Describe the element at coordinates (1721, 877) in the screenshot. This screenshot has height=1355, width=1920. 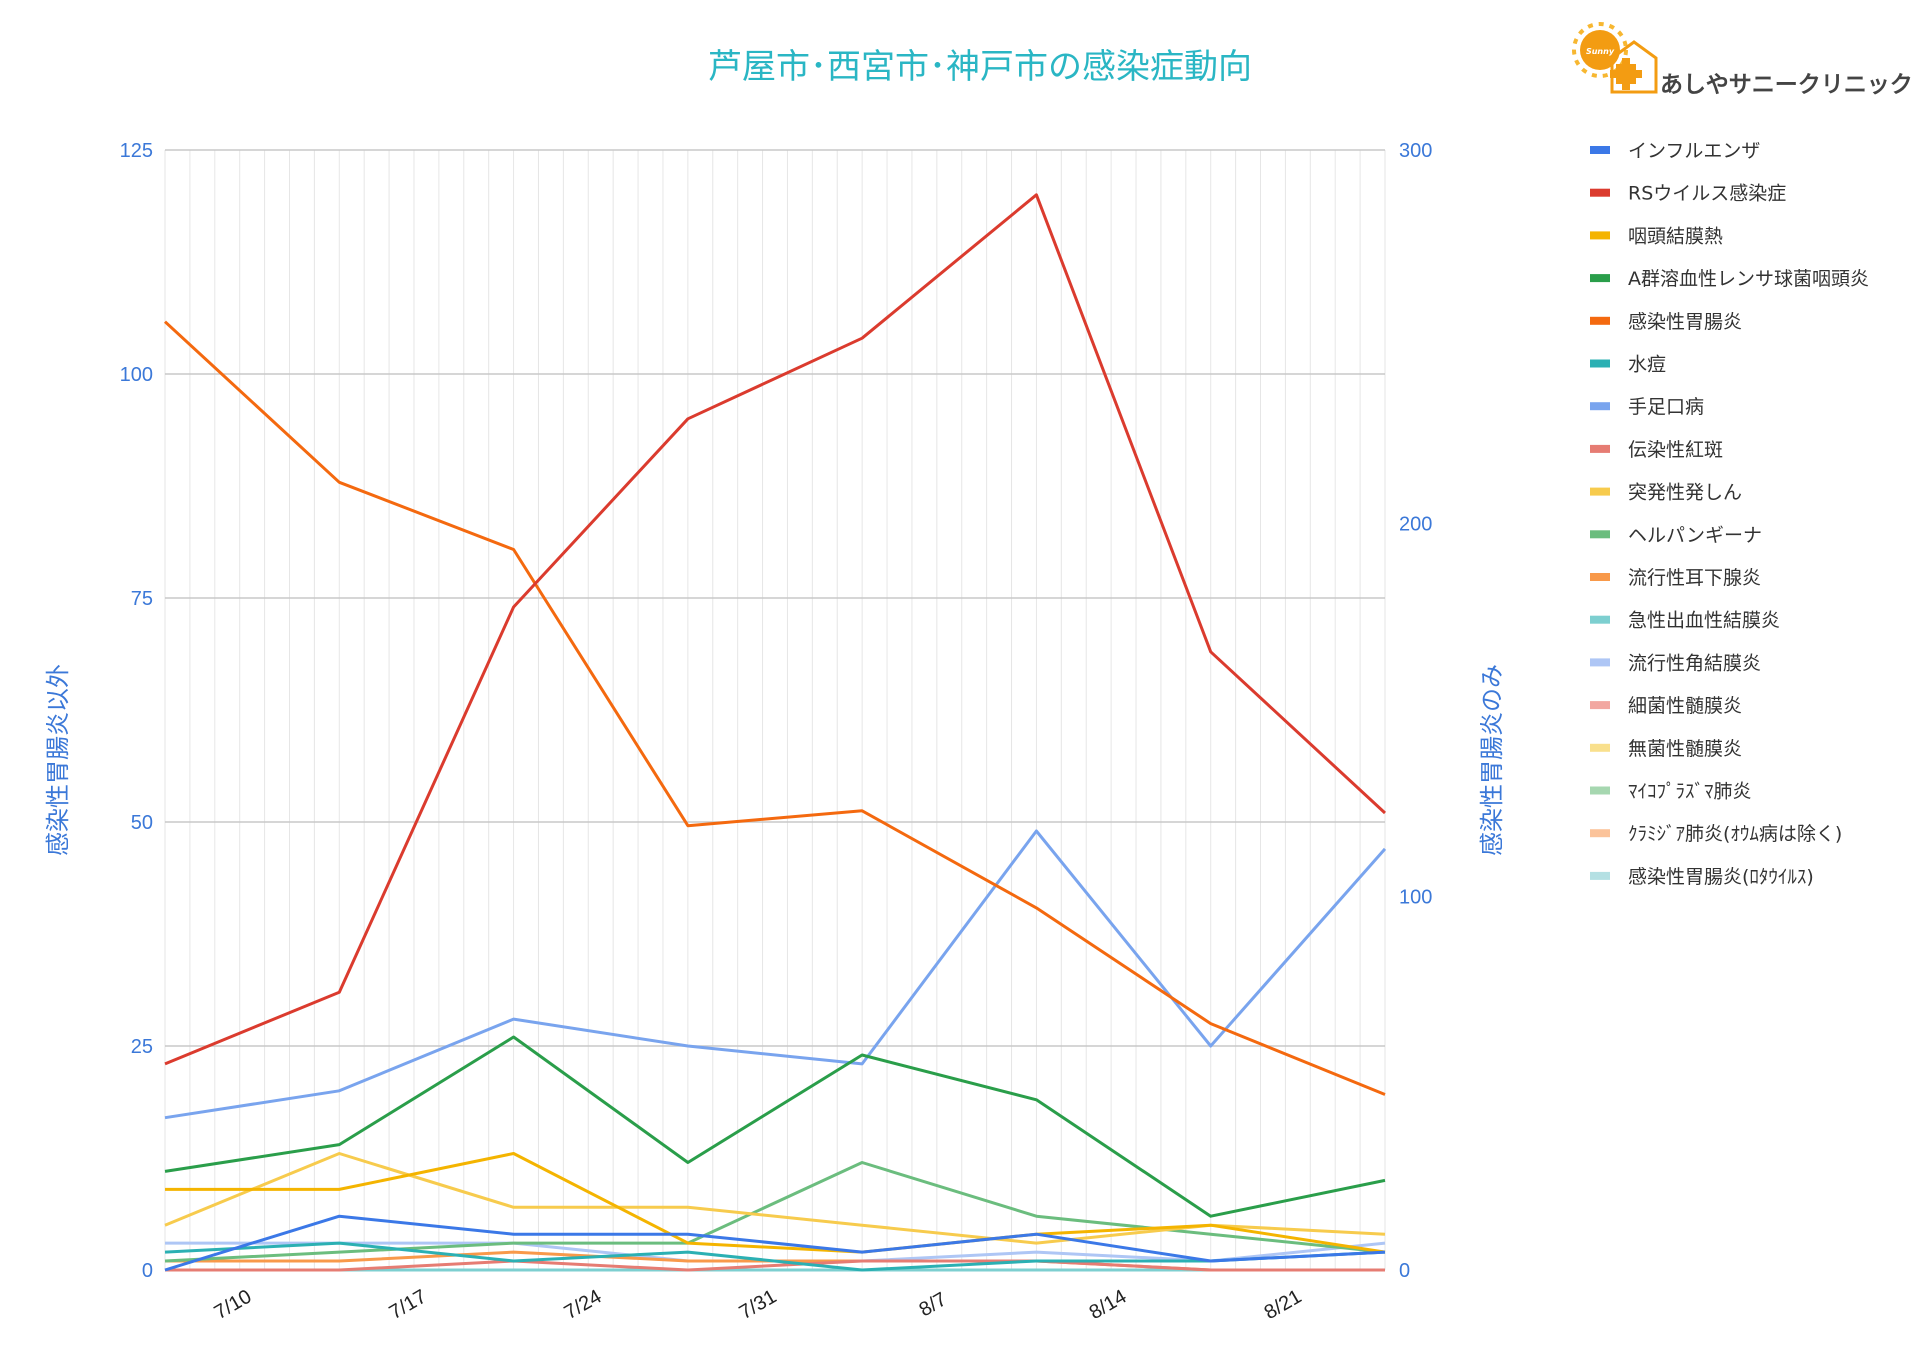
I see `legend-label: 感染性胃腸炎(ﾛﾀｳｲﾙｽ)` at that location.